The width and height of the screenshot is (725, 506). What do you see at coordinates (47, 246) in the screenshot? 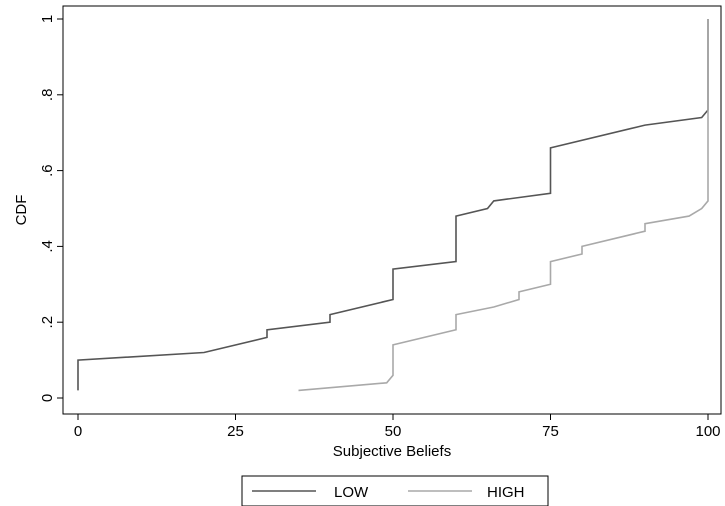
I see `y-tick-label: .4` at bounding box center [47, 246].